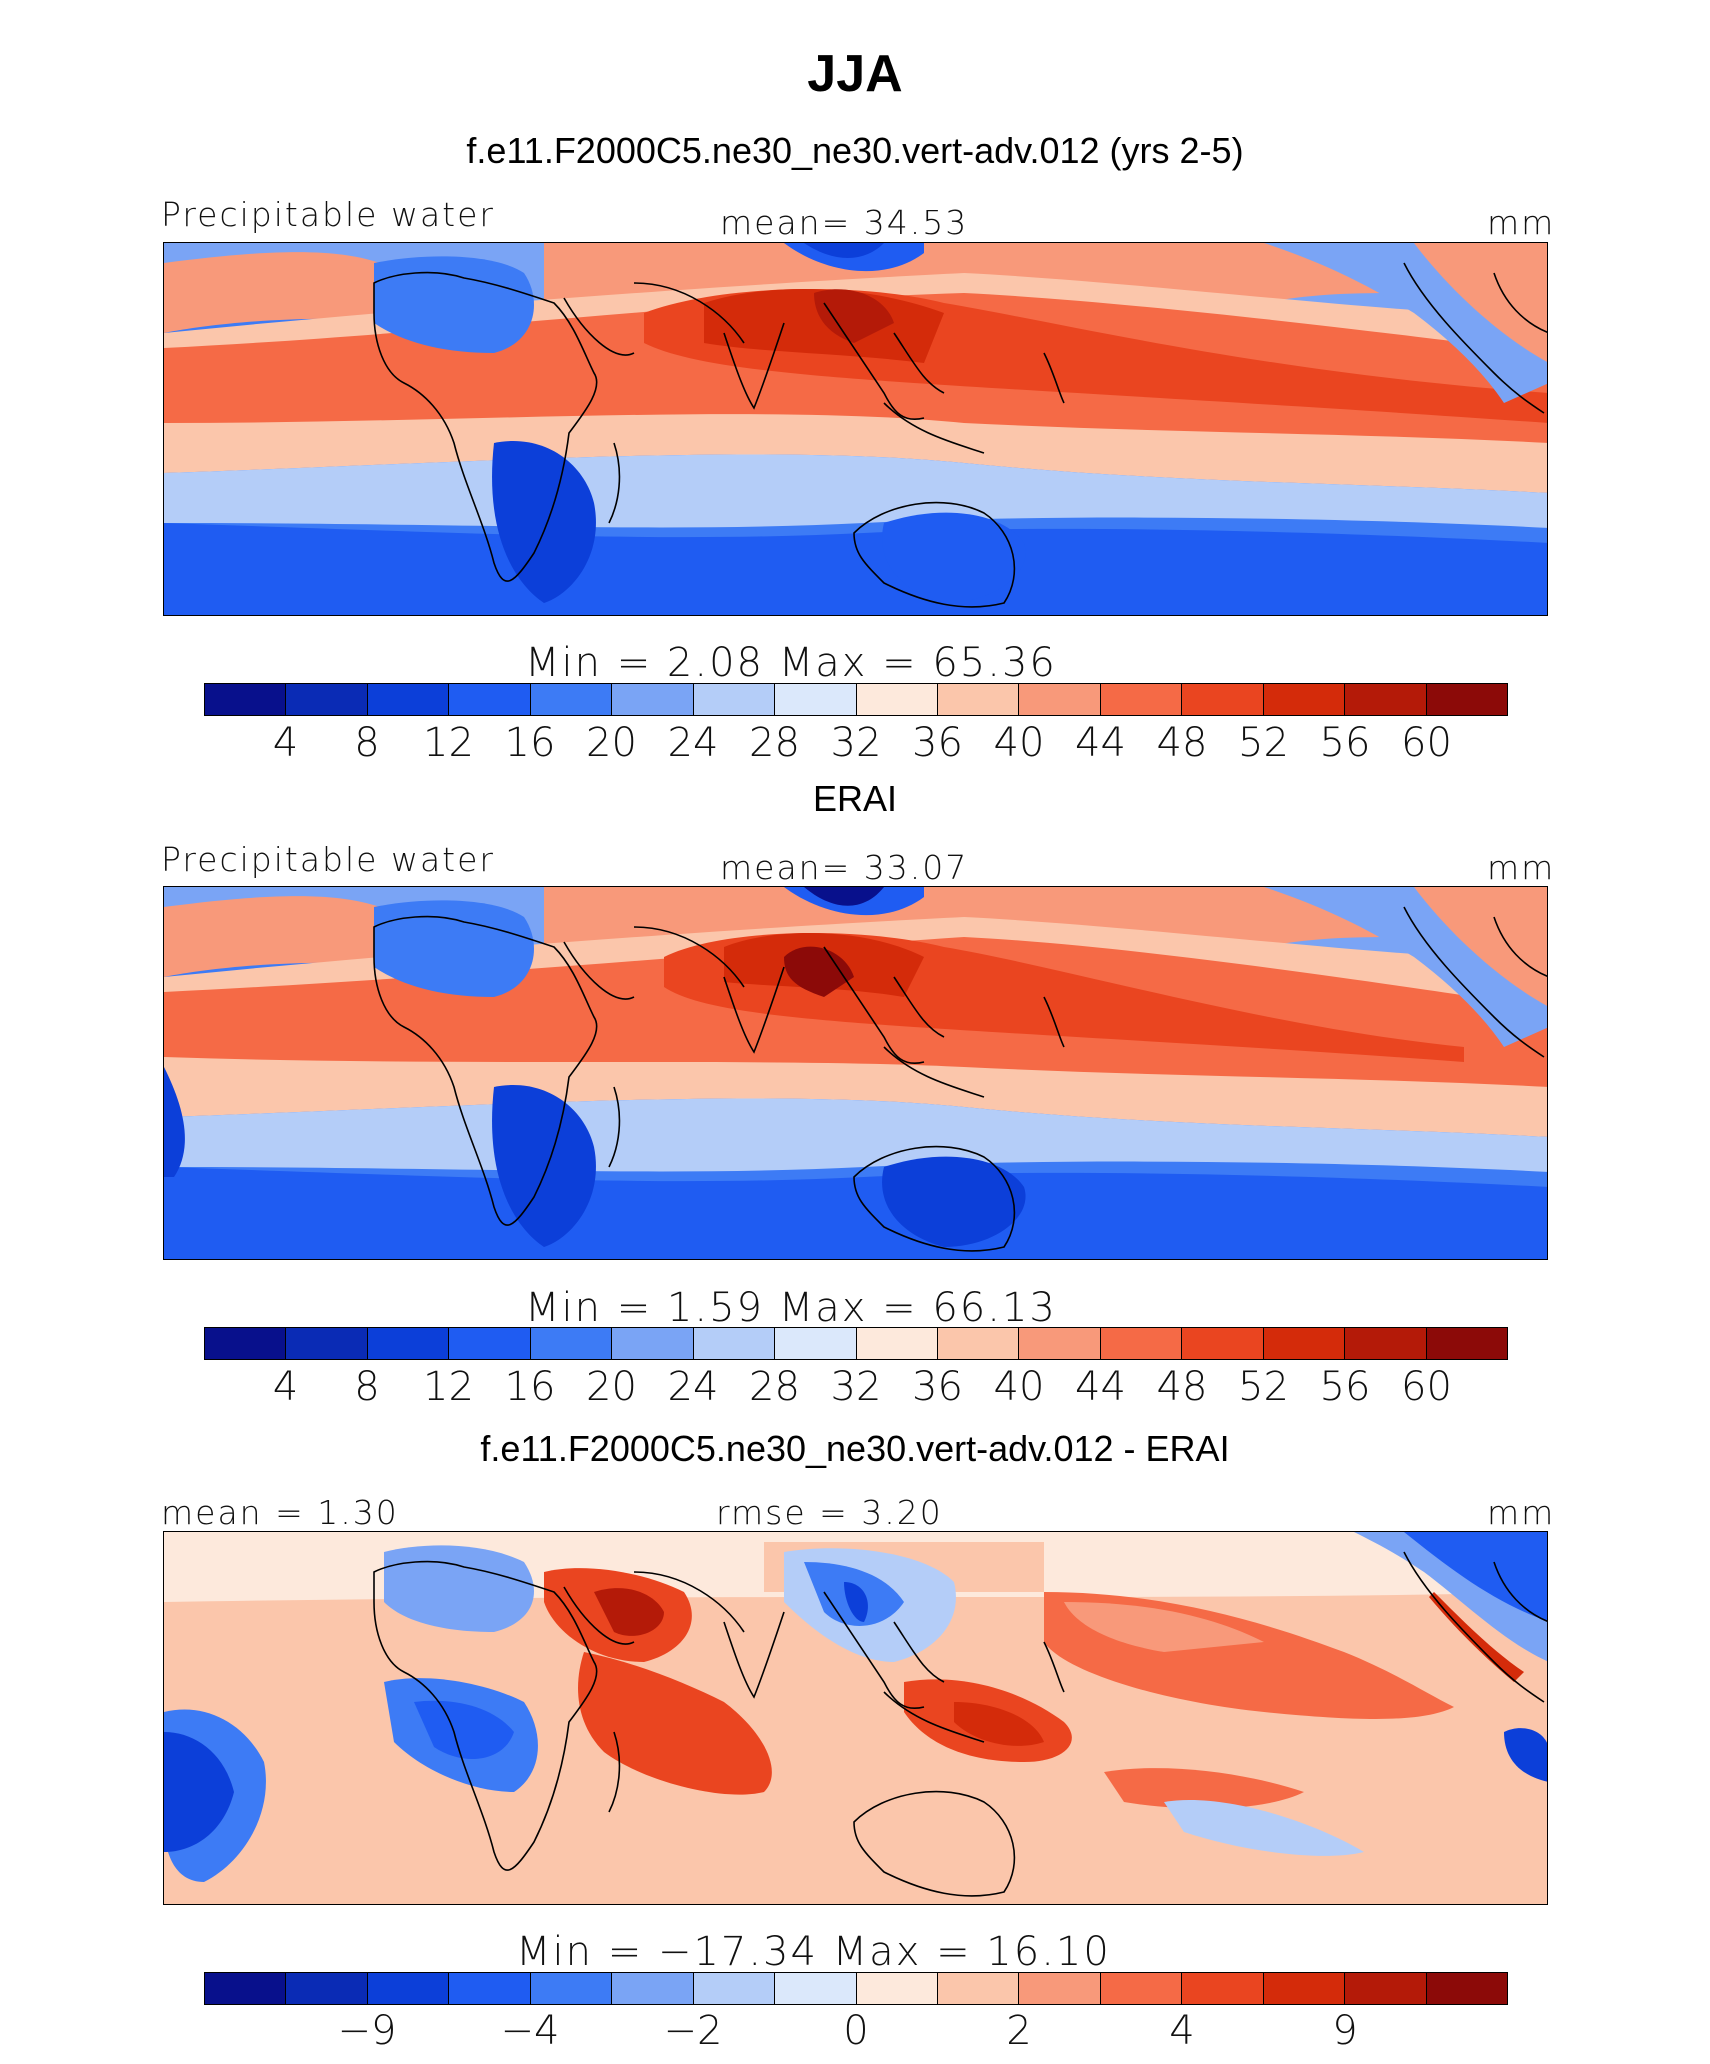 Image resolution: width=1710 pixels, height=2064 pixels. Describe the element at coordinates (693, 2031) in the screenshot. I see `colorbar-tick-label: −2` at that location.